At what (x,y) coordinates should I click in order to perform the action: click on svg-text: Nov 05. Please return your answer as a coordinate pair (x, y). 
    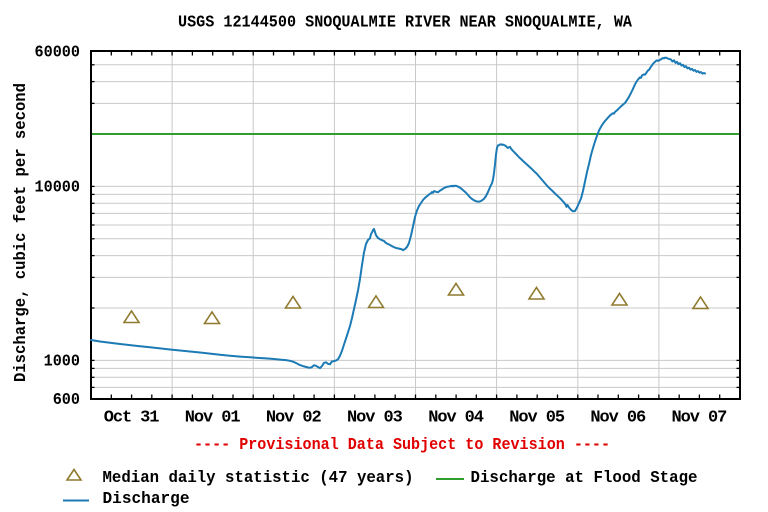
    Looking at the image, I should click on (537, 417).